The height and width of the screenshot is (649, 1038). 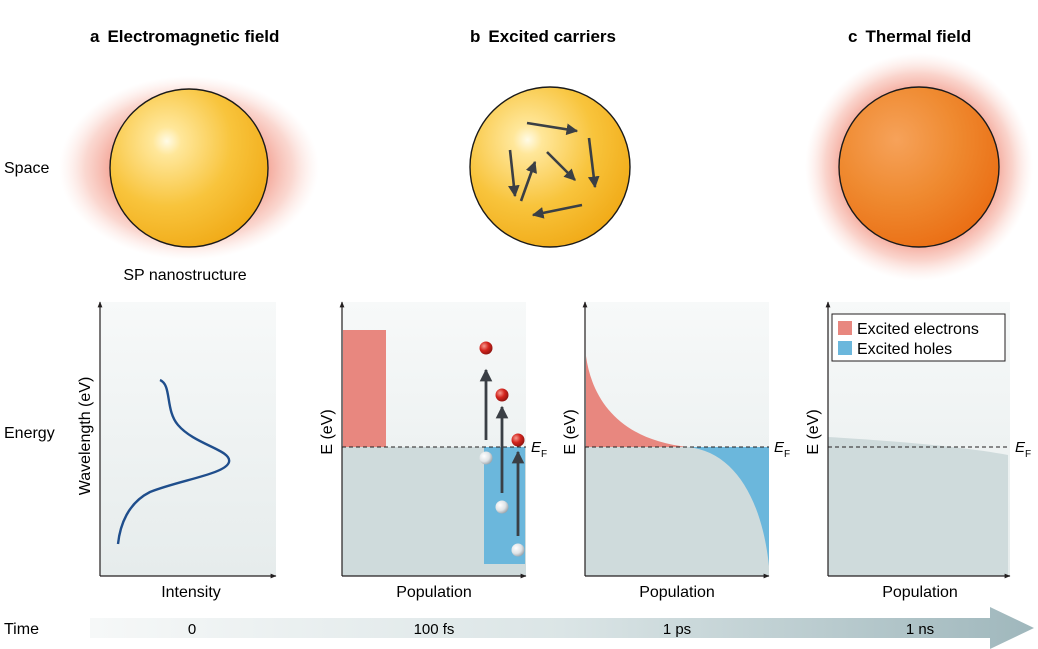 What do you see at coordinates (85, 436) in the screenshot?
I see `y-axis-label: Wavelength (eV)` at bounding box center [85, 436].